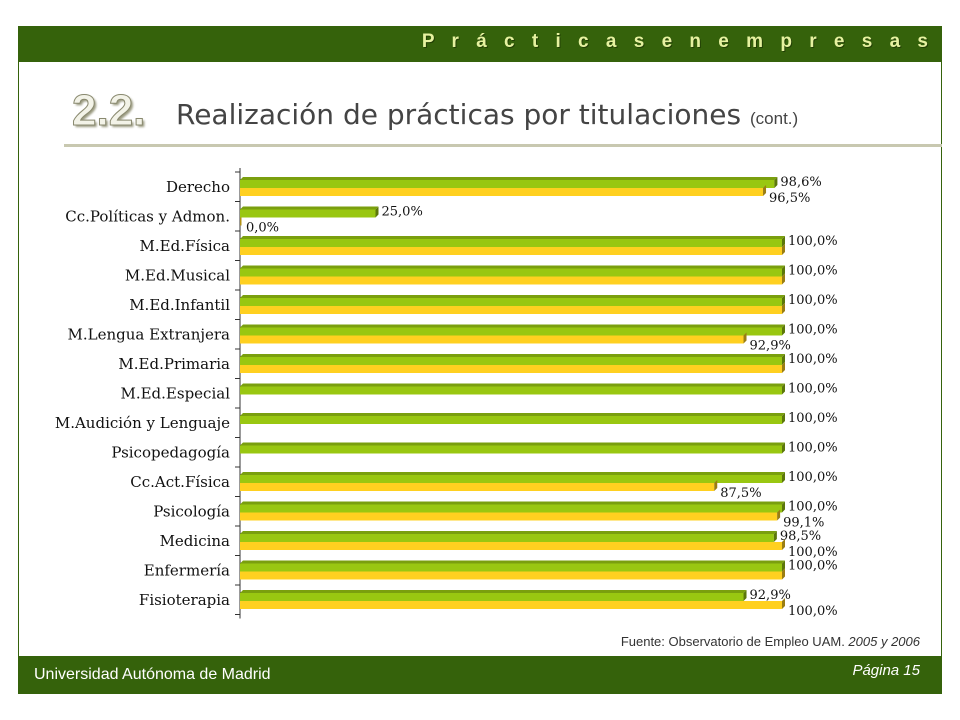 Image resolution: width=960 pixels, height=720 pixels. What do you see at coordinates (187, 571) in the screenshot?
I see `category-label: Enfermería` at bounding box center [187, 571].